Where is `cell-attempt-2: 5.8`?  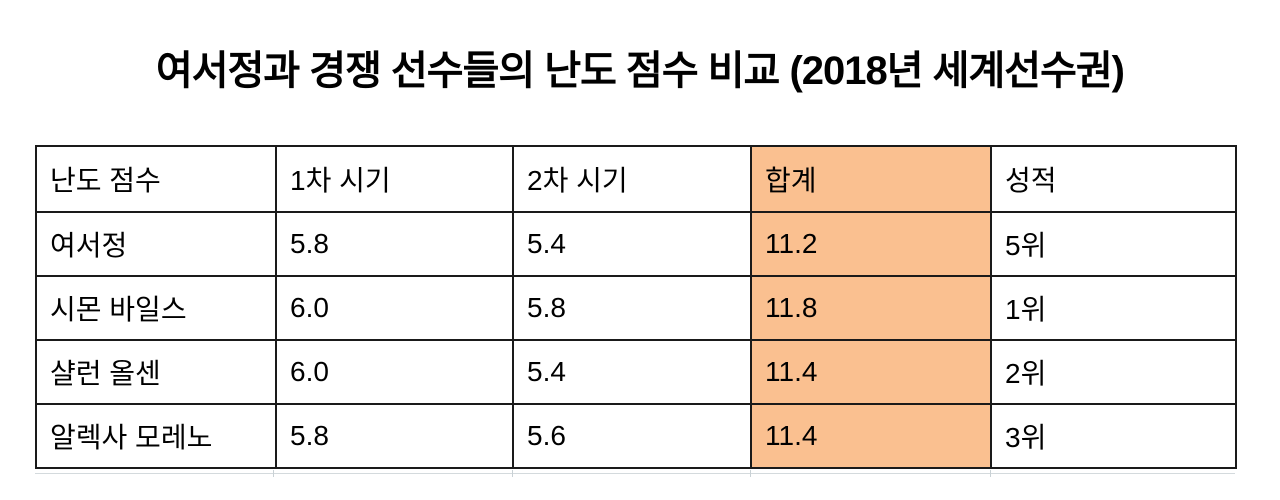 cell-attempt-2: 5.8 is located at coordinates (632, 308).